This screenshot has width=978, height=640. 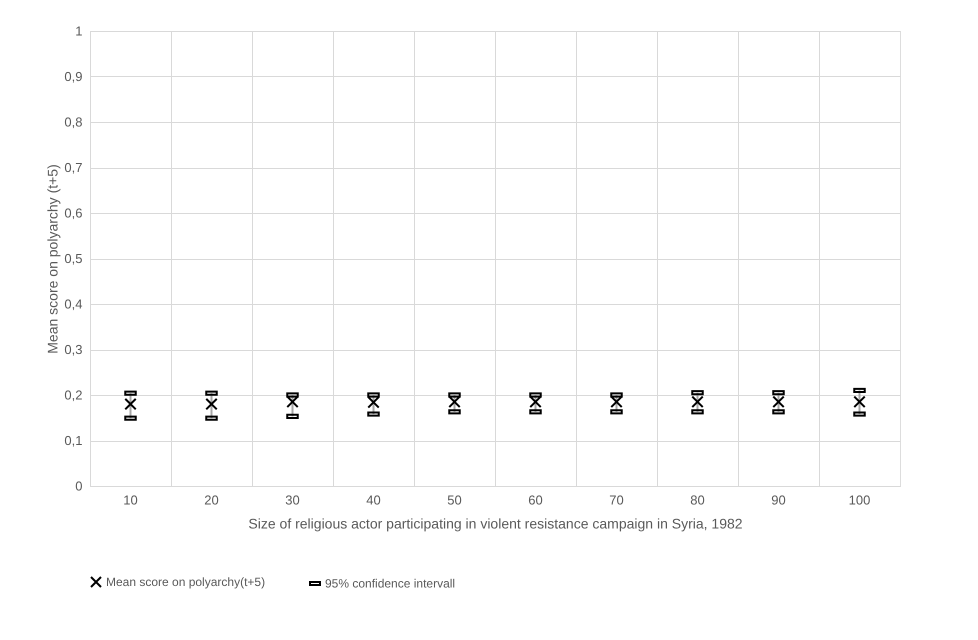 What do you see at coordinates (535, 500) in the screenshot?
I see `x-tick-label: 60` at bounding box center [535, 500].